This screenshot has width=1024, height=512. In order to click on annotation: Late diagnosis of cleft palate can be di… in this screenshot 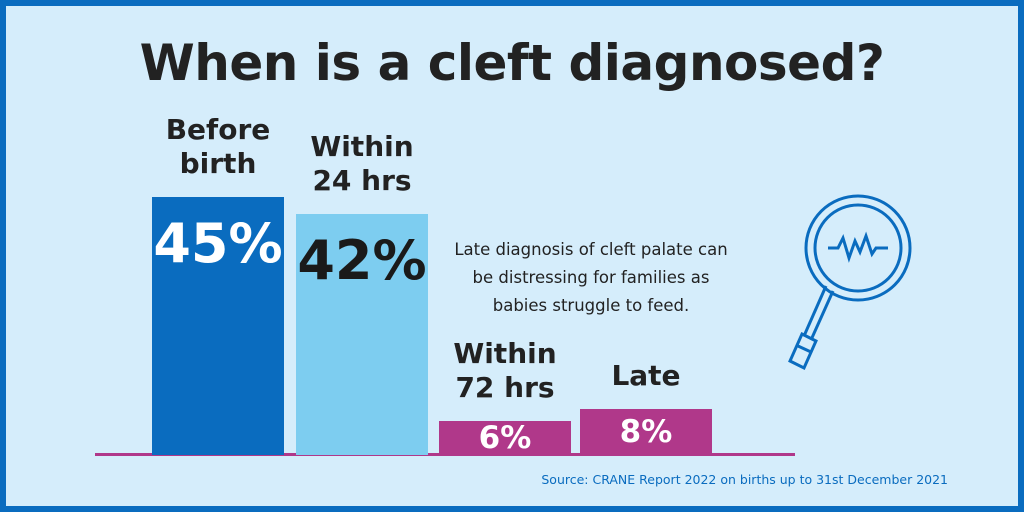, I will do `click(591, 277)`.